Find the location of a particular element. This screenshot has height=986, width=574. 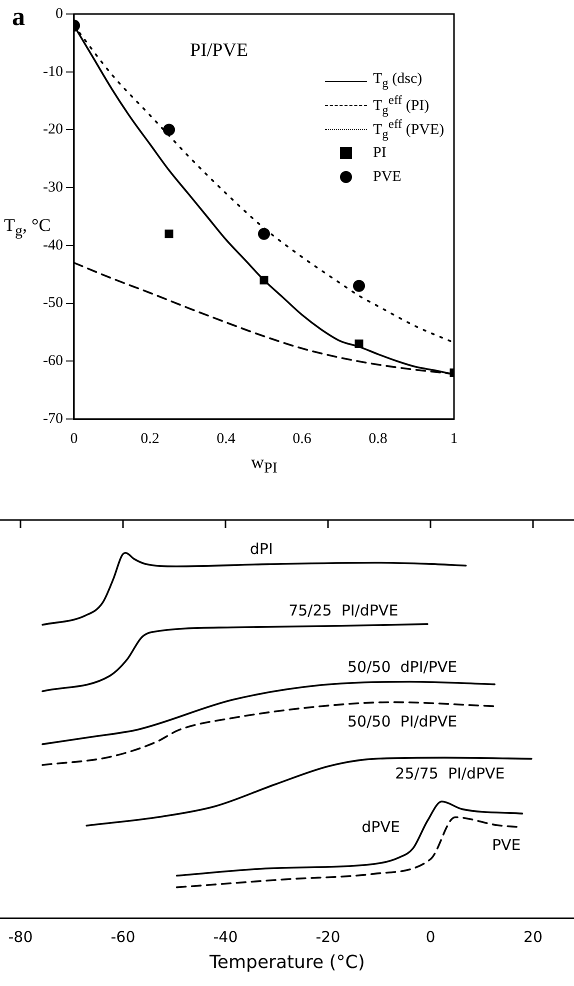

x-tick-label: 0.4 is located at coordinates (226, 438).